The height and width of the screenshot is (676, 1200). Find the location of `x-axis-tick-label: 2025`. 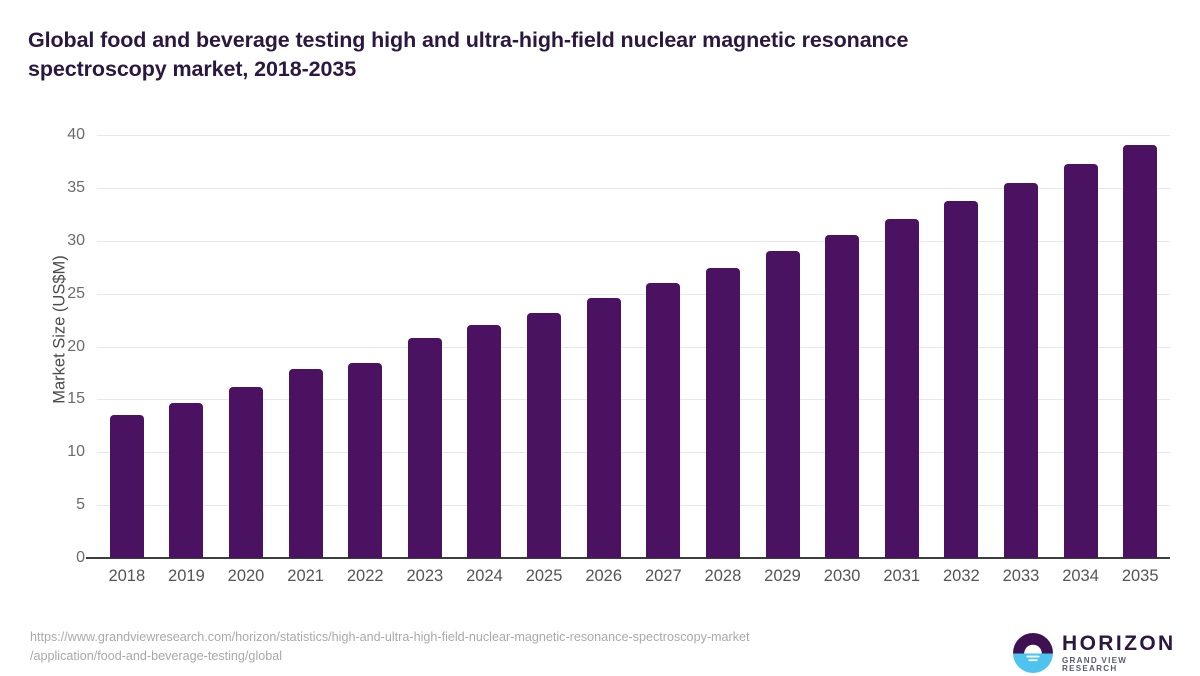

x-axis-tick-label: 2025 is located at coordinates (544, 576).